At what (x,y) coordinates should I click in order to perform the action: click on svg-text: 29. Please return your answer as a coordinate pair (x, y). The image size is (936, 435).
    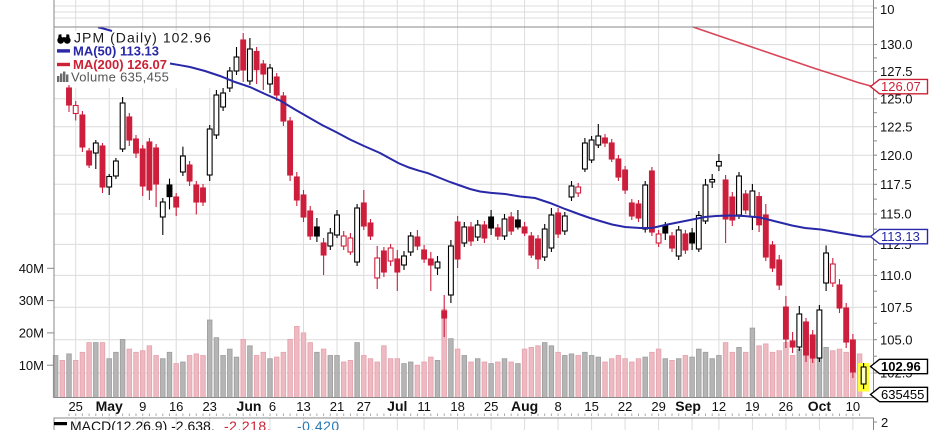
    Looking at the image, I should click on (658, 406).